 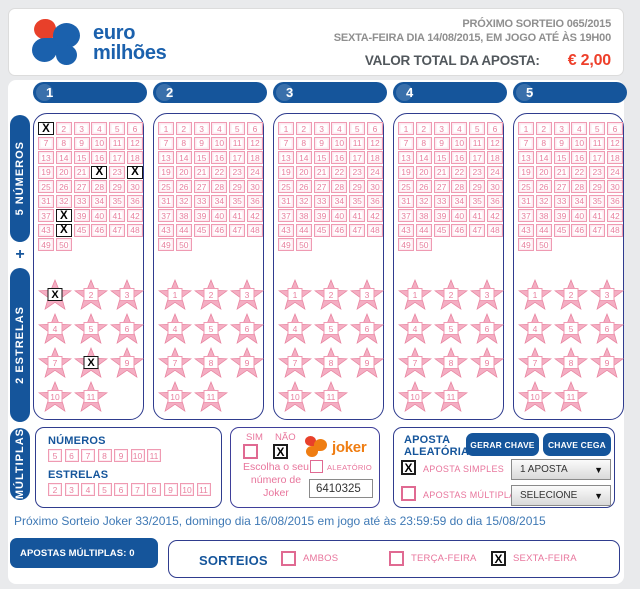 What do you see at coordinates (63, 128) in the screenshot?
I see `number-cell-1-2: 2` at bounding box center [63, 128].